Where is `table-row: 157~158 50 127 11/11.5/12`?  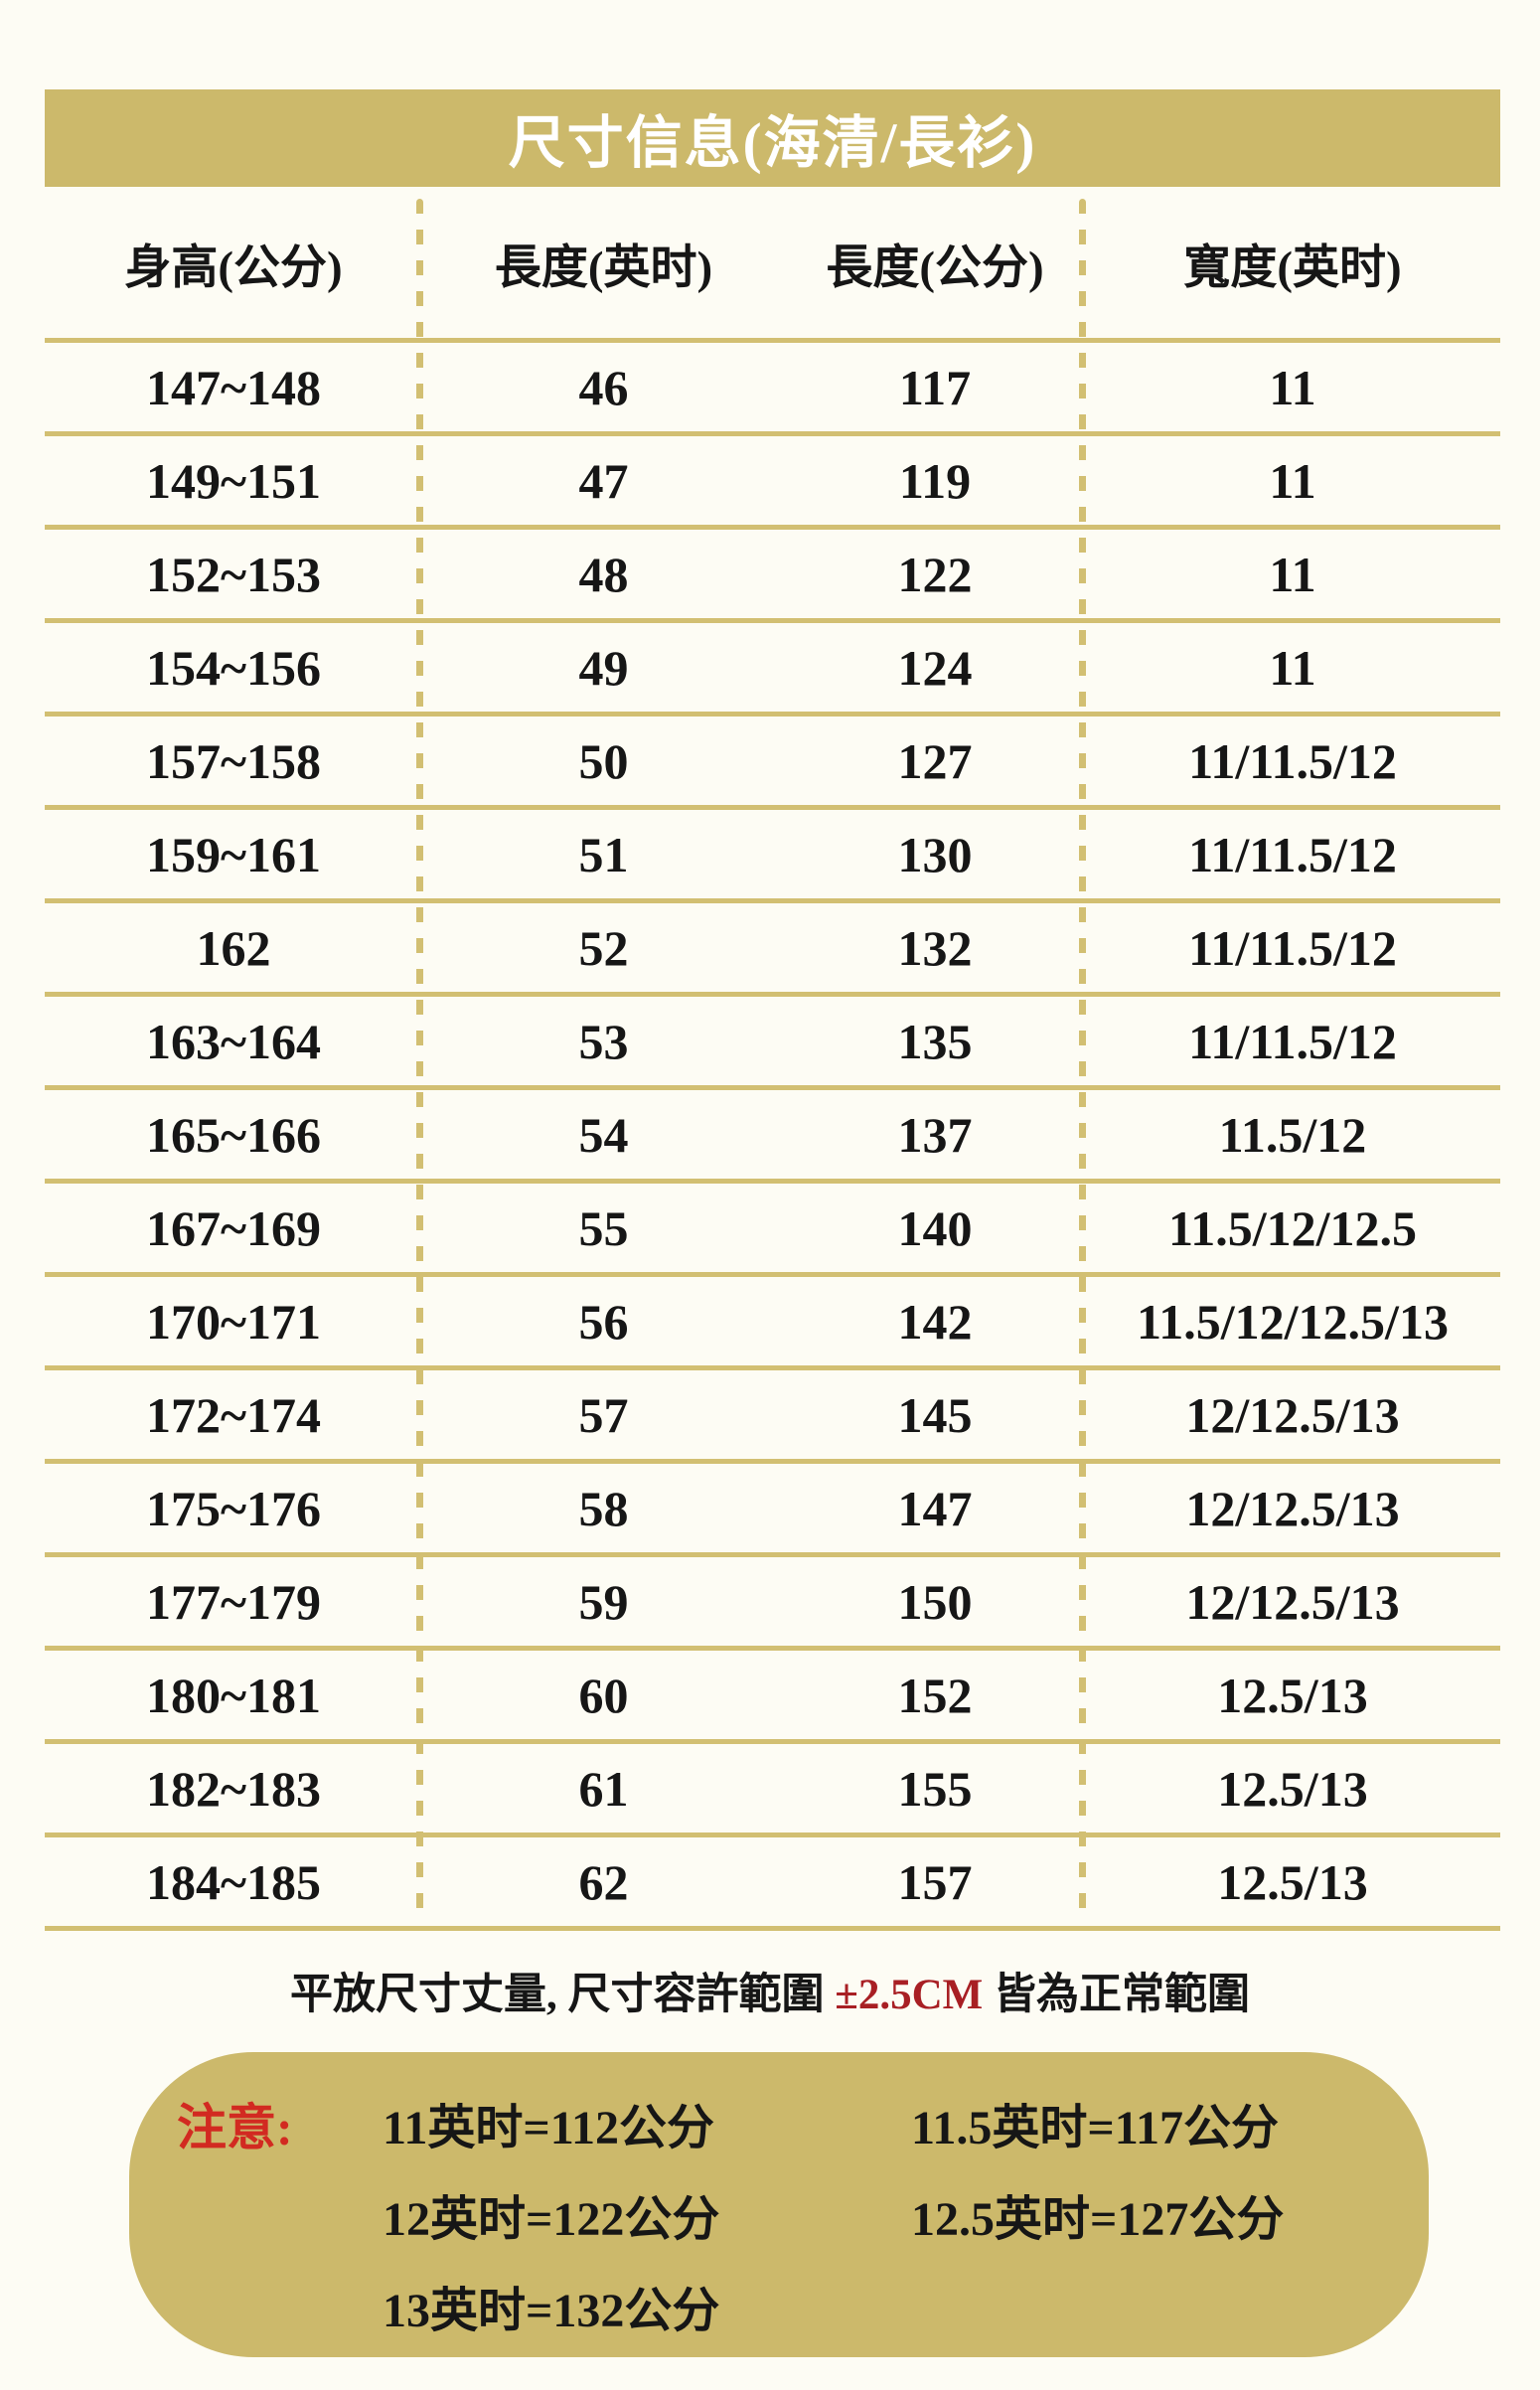 table-row: 157~158 50 127 11/11.5/12 is located at coordinates (772, 761).